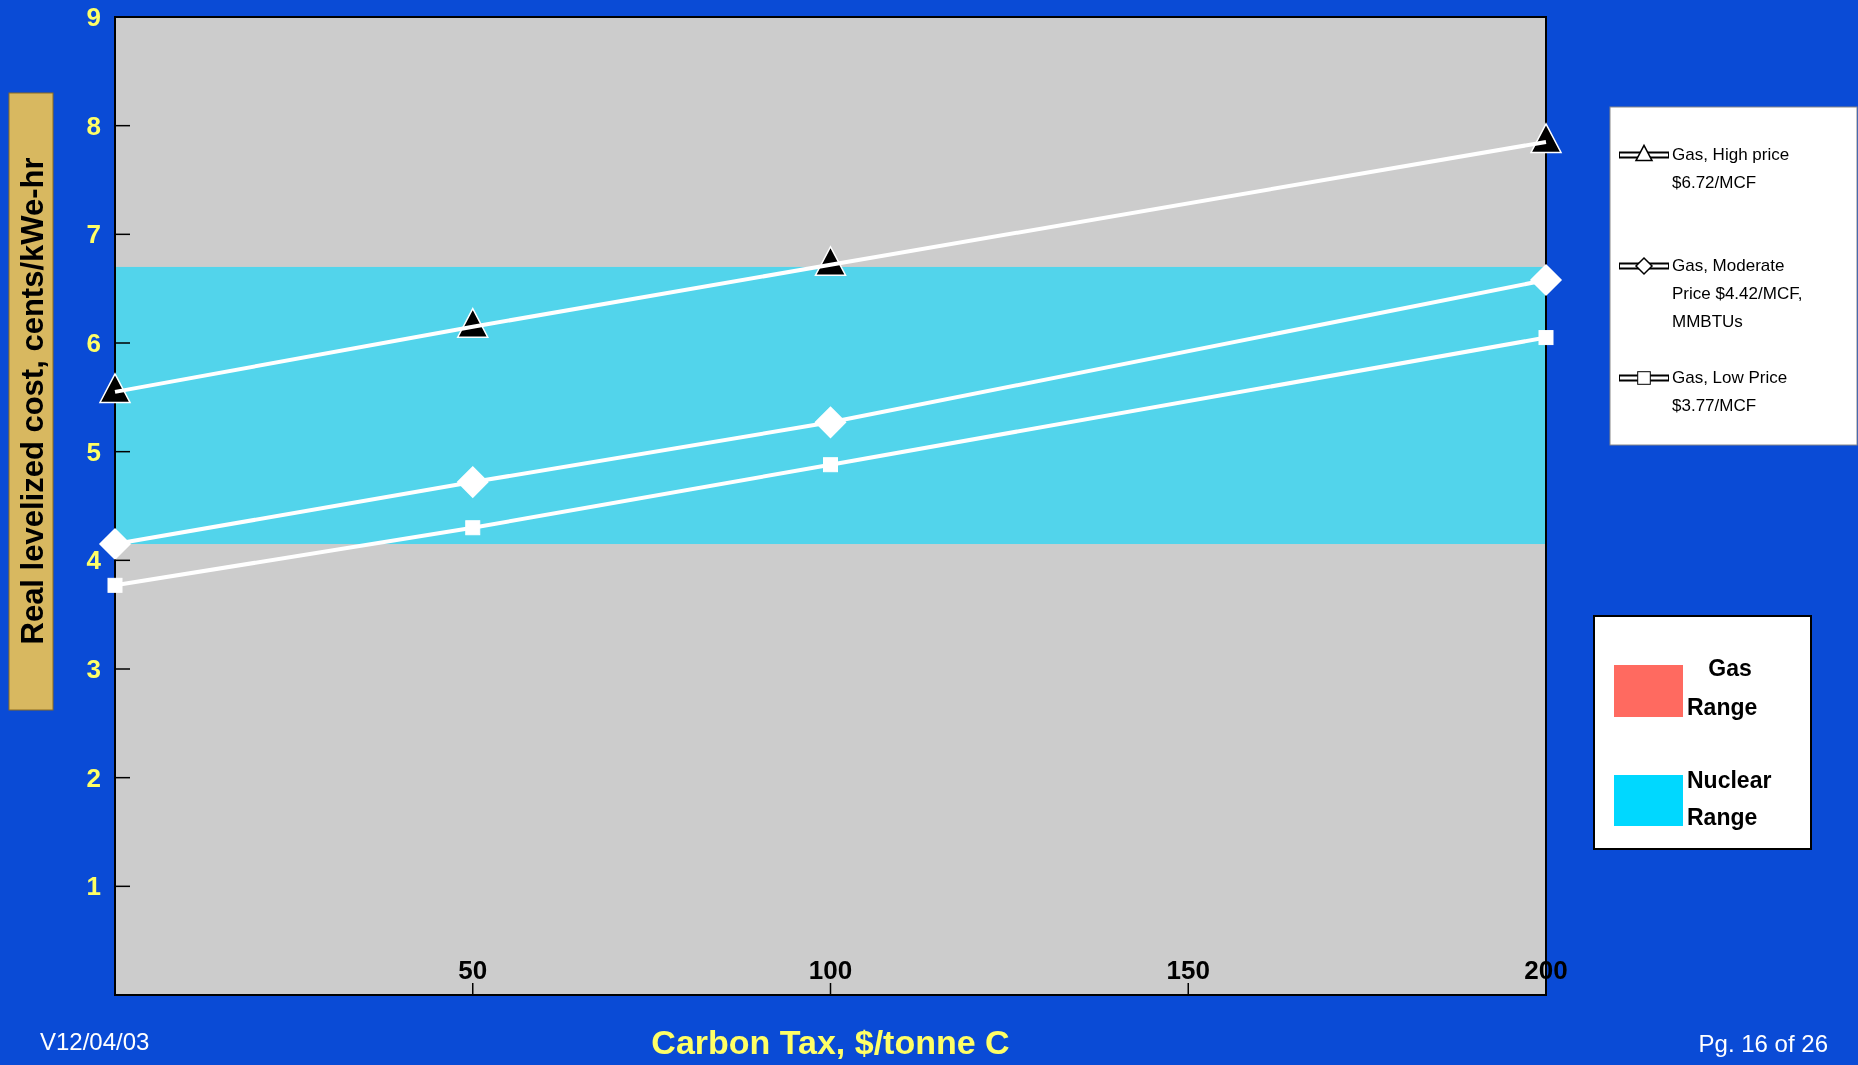 This screenshot has height=1065, width=1858. I want to click on y-tick-label: 2, so click(93, 777).